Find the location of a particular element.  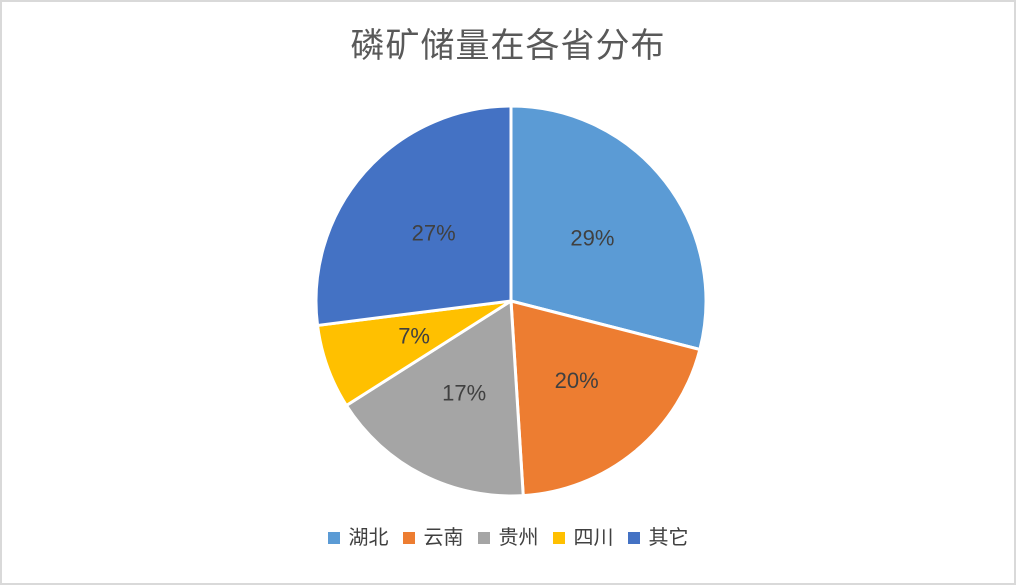

legend-label: 云南 is located at coordinates (443, 538).